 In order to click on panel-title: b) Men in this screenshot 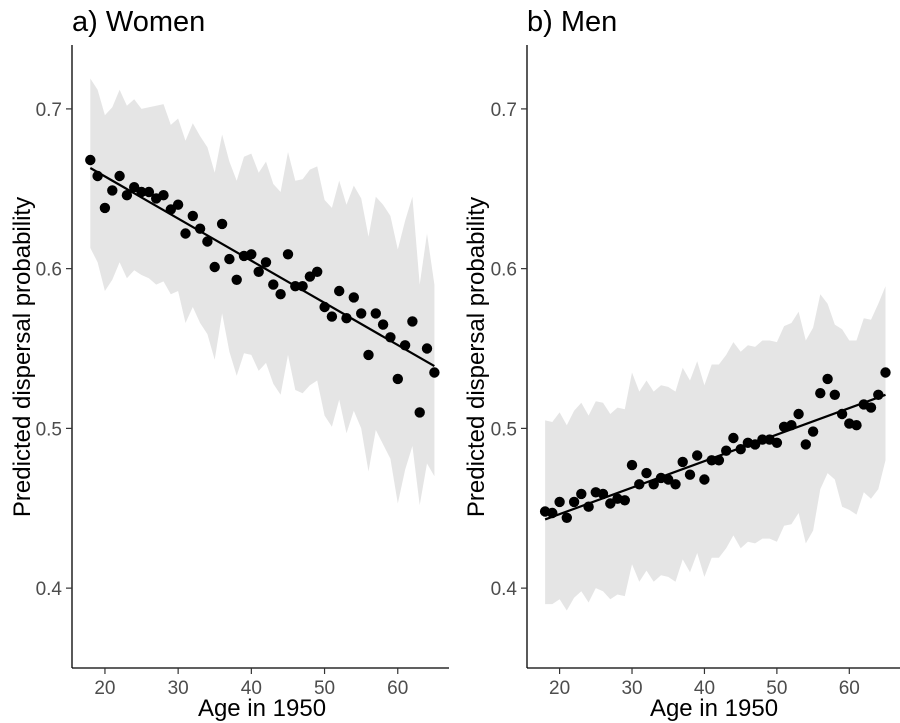, I will do `click(572, 22)`.